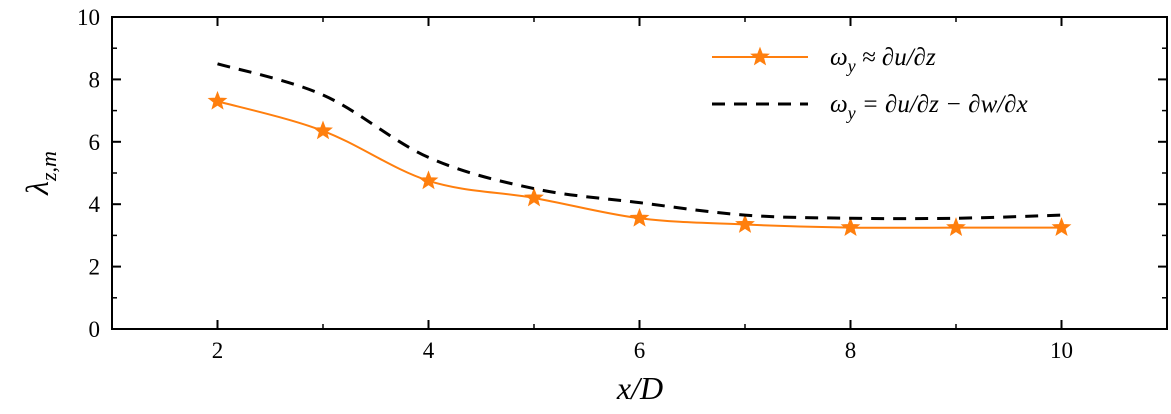  I want to click on y-tick-label: 10, so click(88, 17).